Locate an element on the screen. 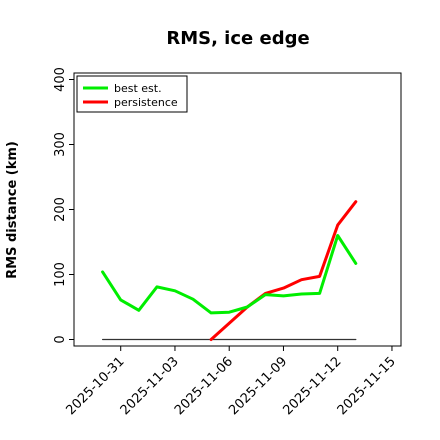 This screenshot has width=440, height=440. legend-box is located at coordinates (132, 94).